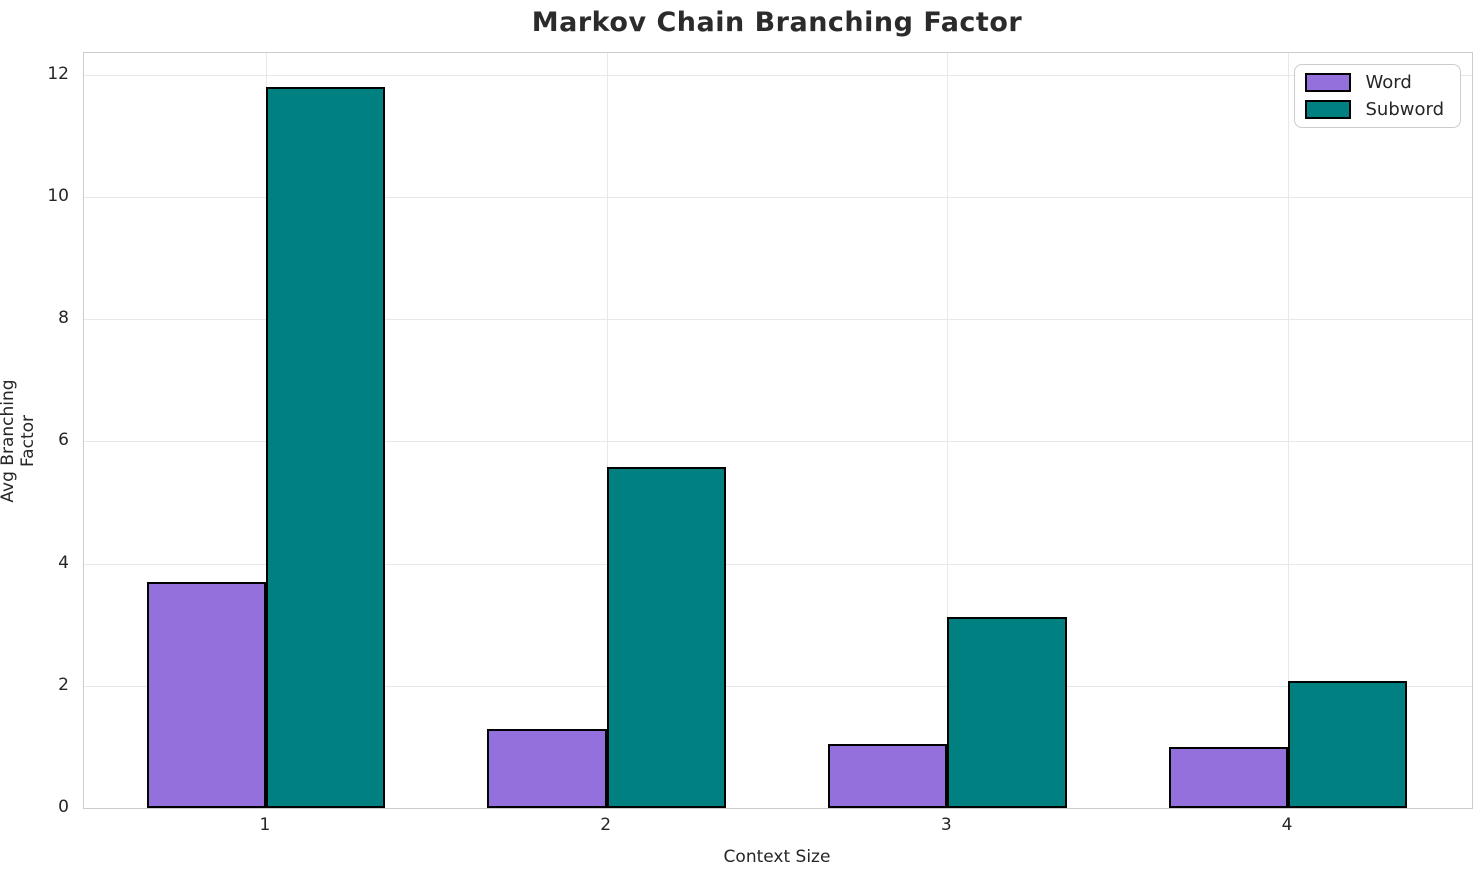  I want to click on y-axis-label: Avg Branching Factor, so click(19, 441).